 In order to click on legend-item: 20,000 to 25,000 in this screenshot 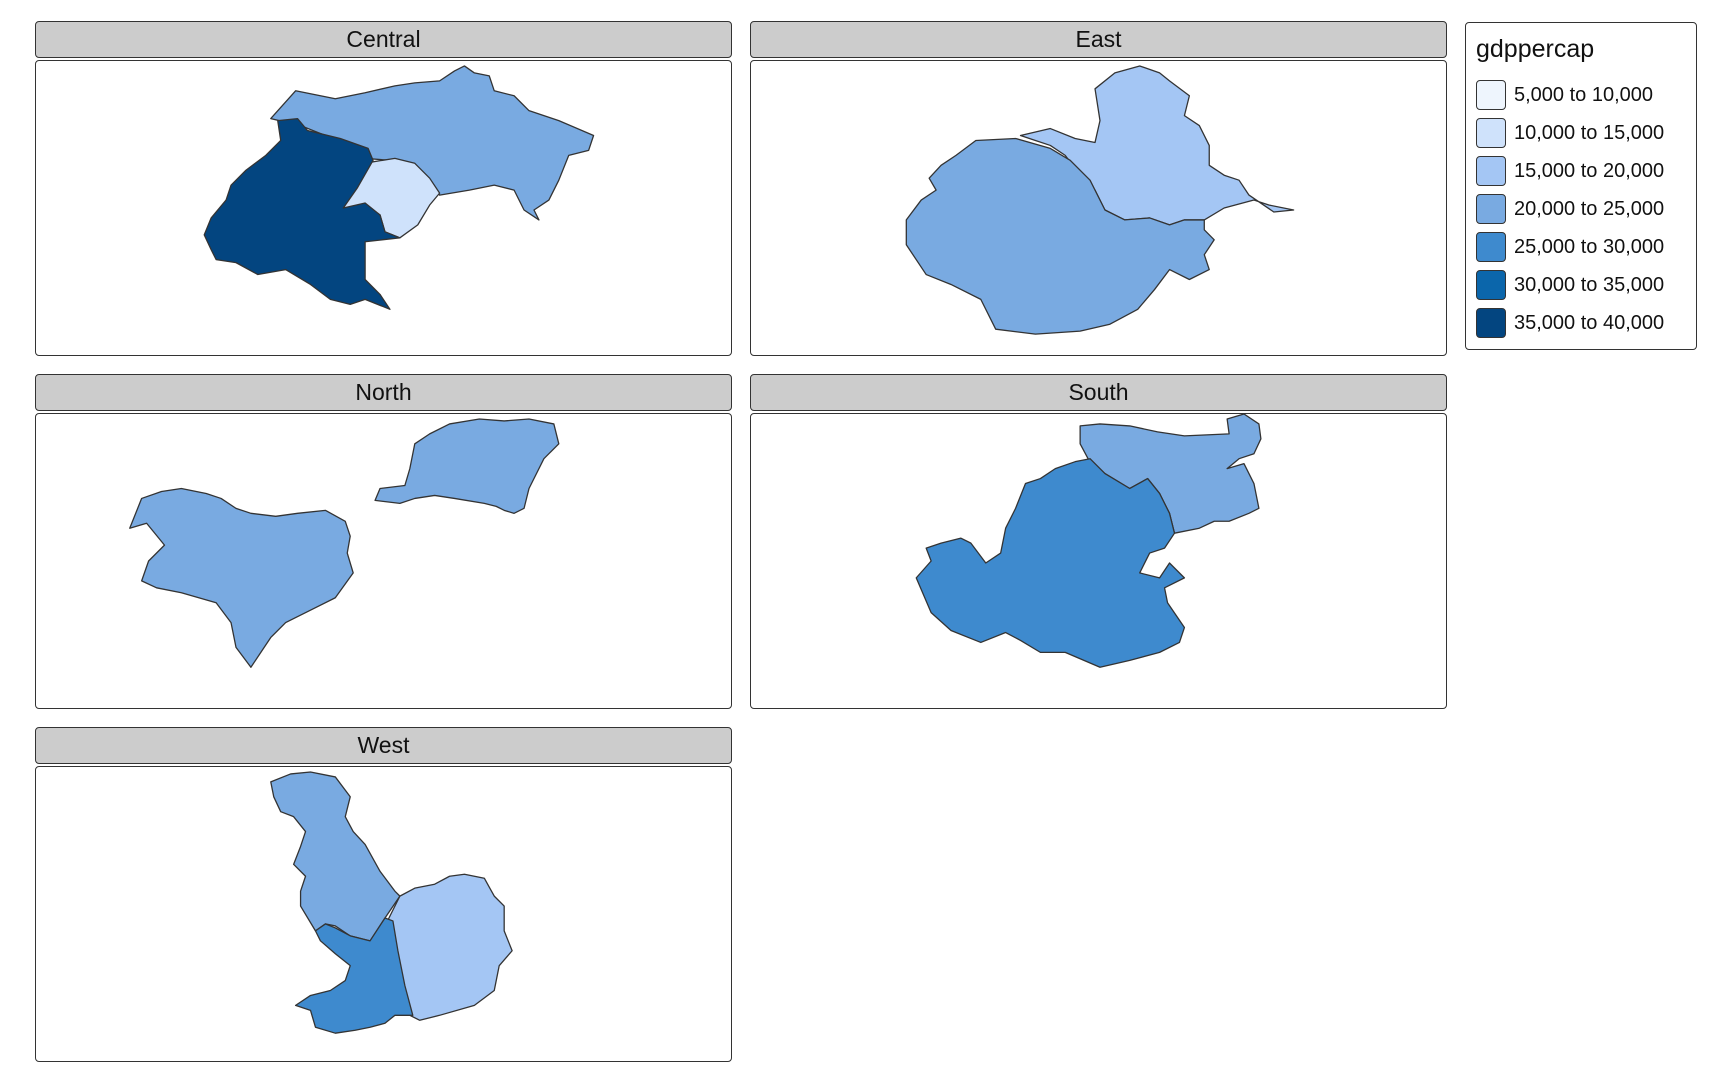, I will do `click(1570, 209)`.